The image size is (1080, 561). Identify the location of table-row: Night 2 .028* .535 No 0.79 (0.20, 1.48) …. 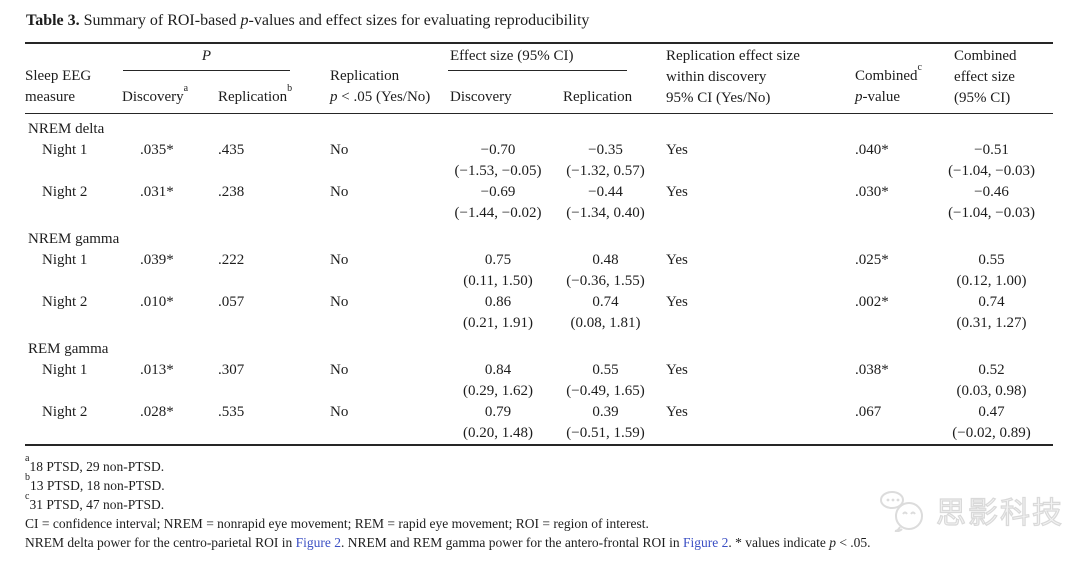
(539, 423).